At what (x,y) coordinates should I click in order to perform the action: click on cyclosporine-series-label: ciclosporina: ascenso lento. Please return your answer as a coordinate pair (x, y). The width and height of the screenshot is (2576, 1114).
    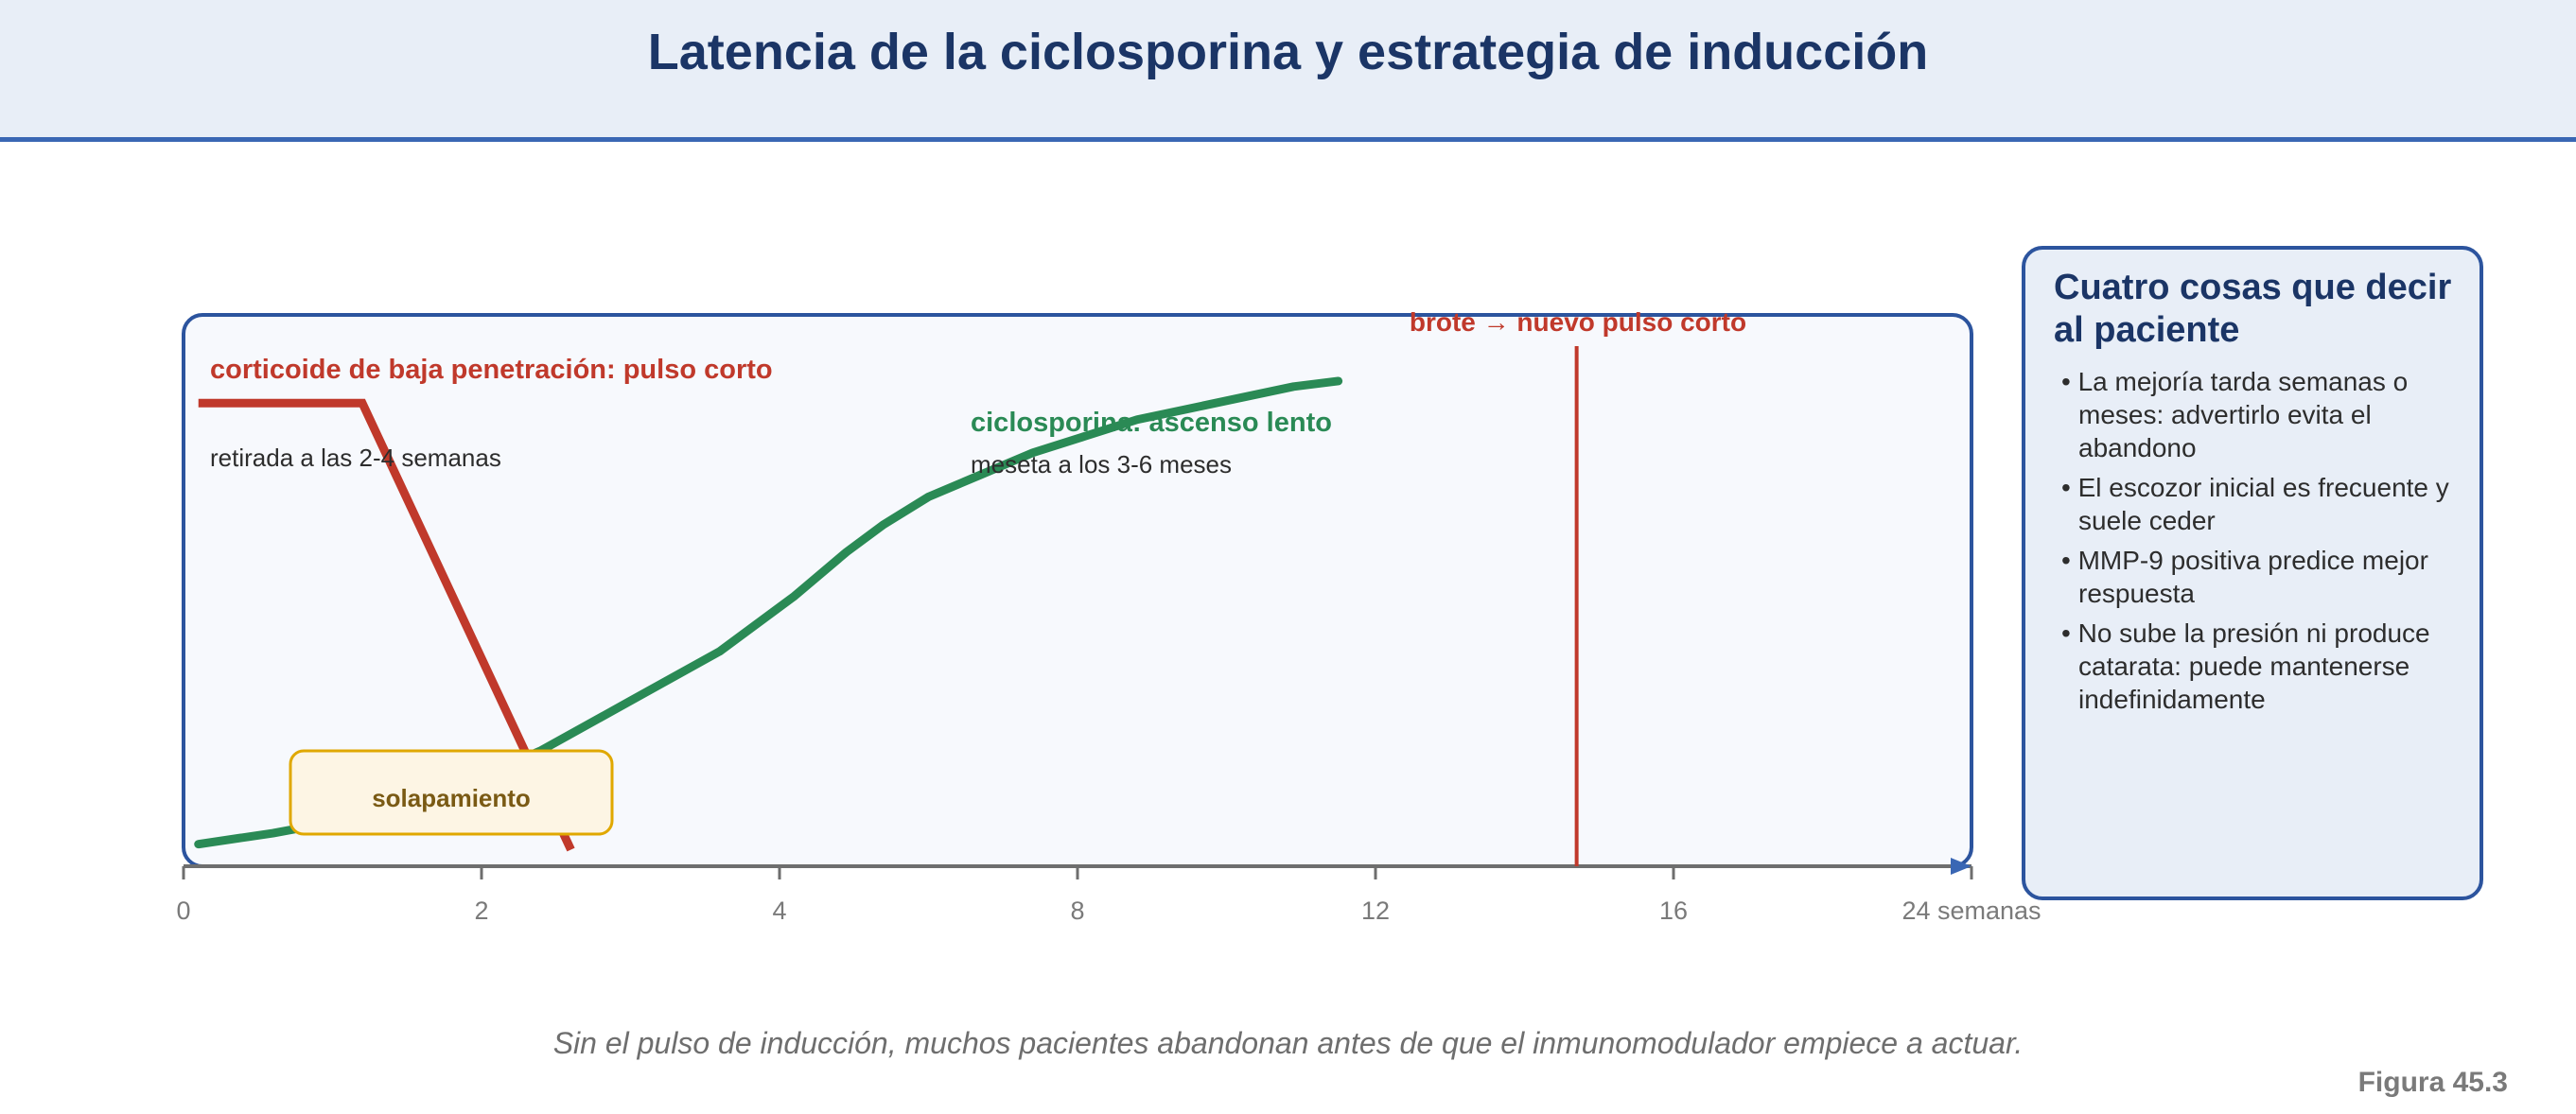
    Looking at the image, I should click on (1151, 423).